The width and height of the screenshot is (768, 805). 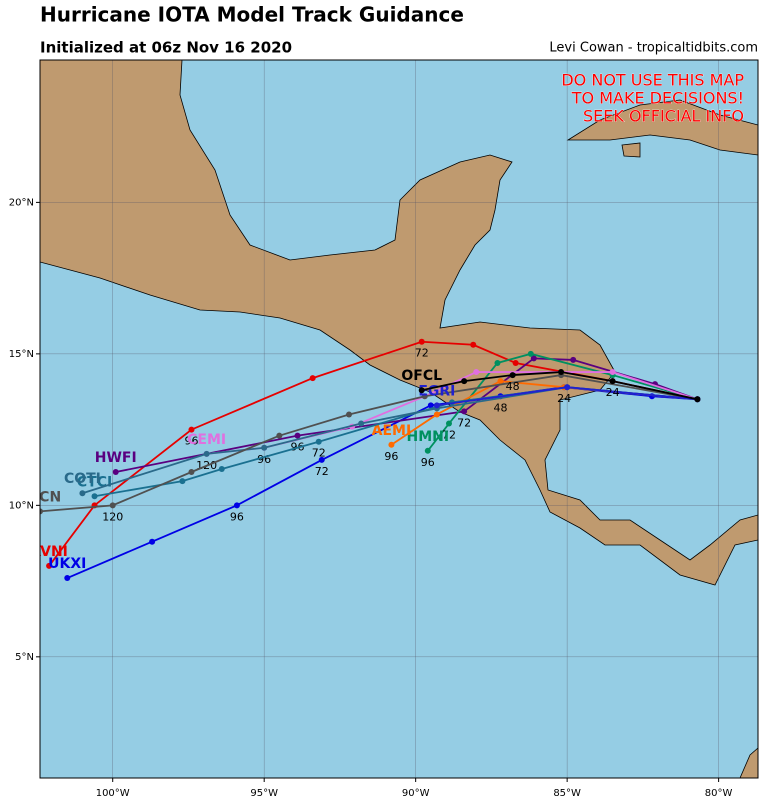 What do you see at coordinates (252, 15) in the screenshot?
I see `title: Hurricane IOTA Model Track Guidance` at bounding box center [252, 15].